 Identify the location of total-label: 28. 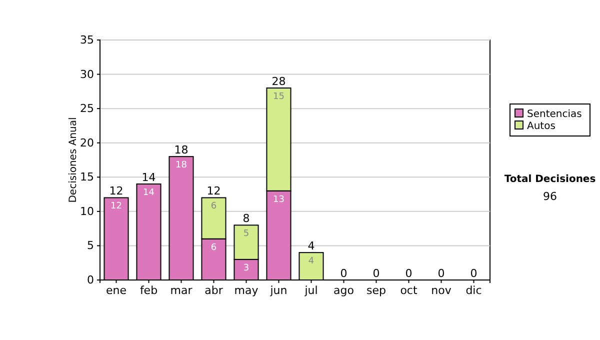
(279, 81).